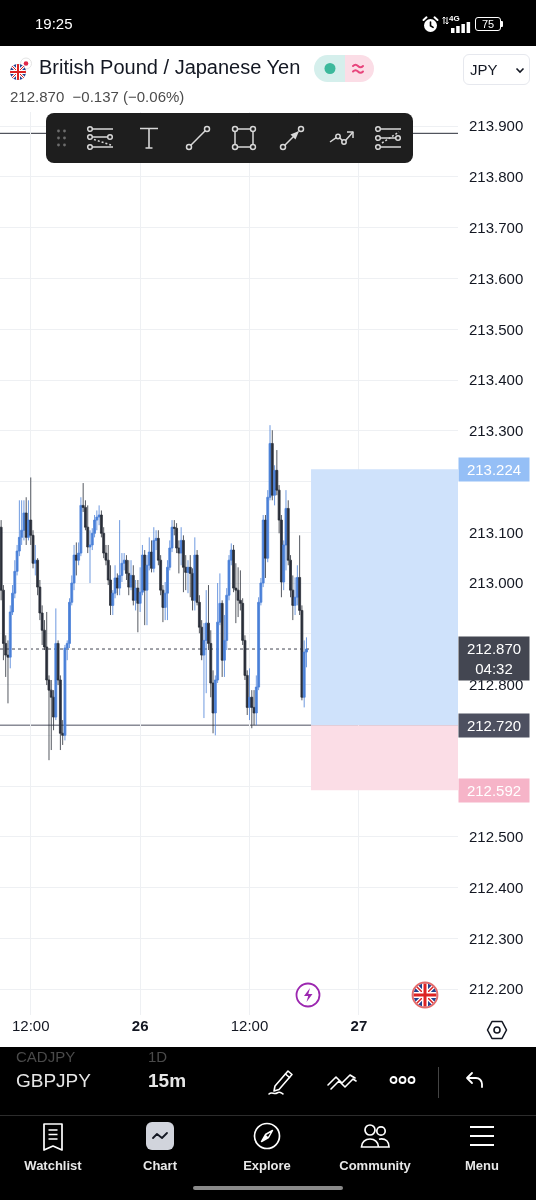 This screenshot has height=1200, width=536. I want to click on y-tick-label: 212.200, so click(496, 989).